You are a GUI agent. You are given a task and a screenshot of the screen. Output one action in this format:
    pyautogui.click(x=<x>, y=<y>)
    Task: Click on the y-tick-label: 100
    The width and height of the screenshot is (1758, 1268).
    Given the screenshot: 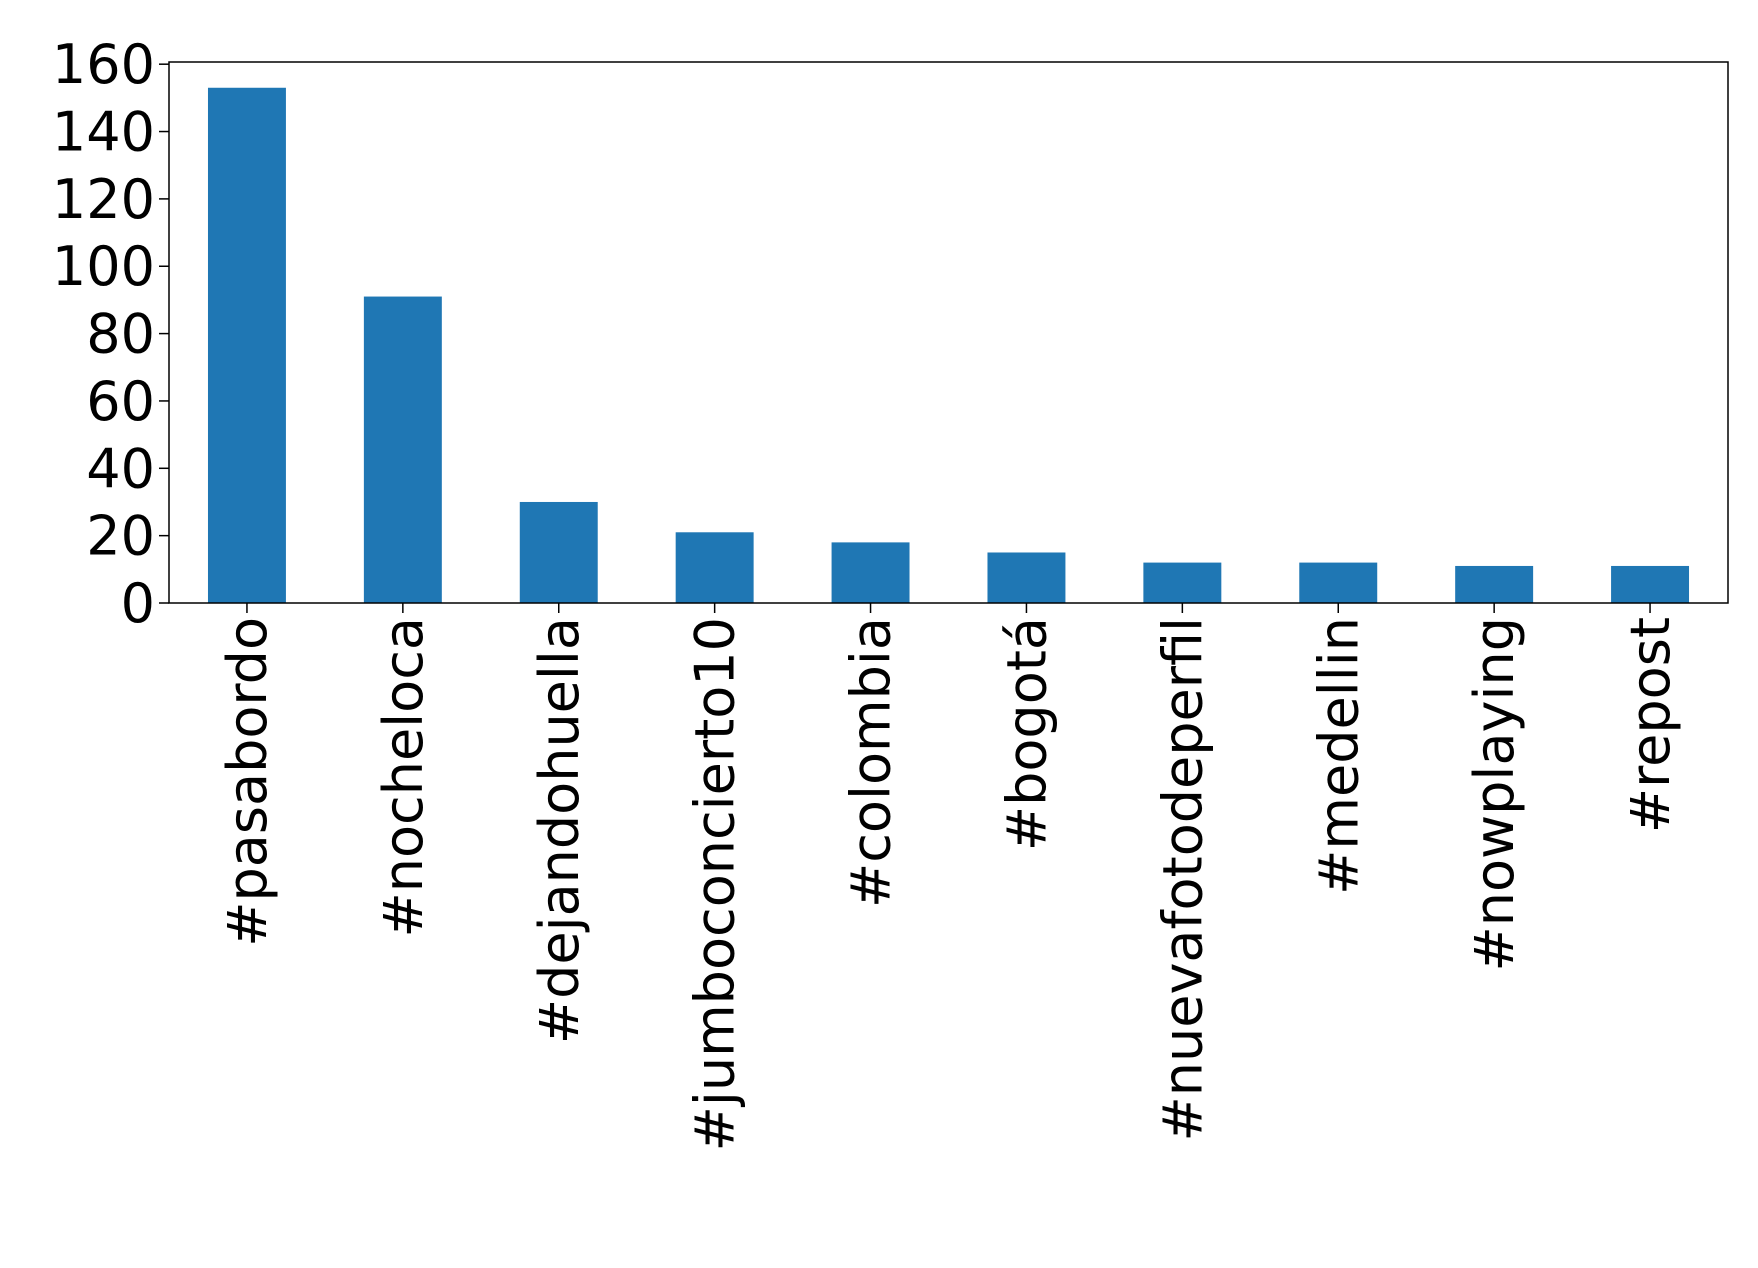 What is the action you would take?
    pyautogui.click(x=103, y=266)
    